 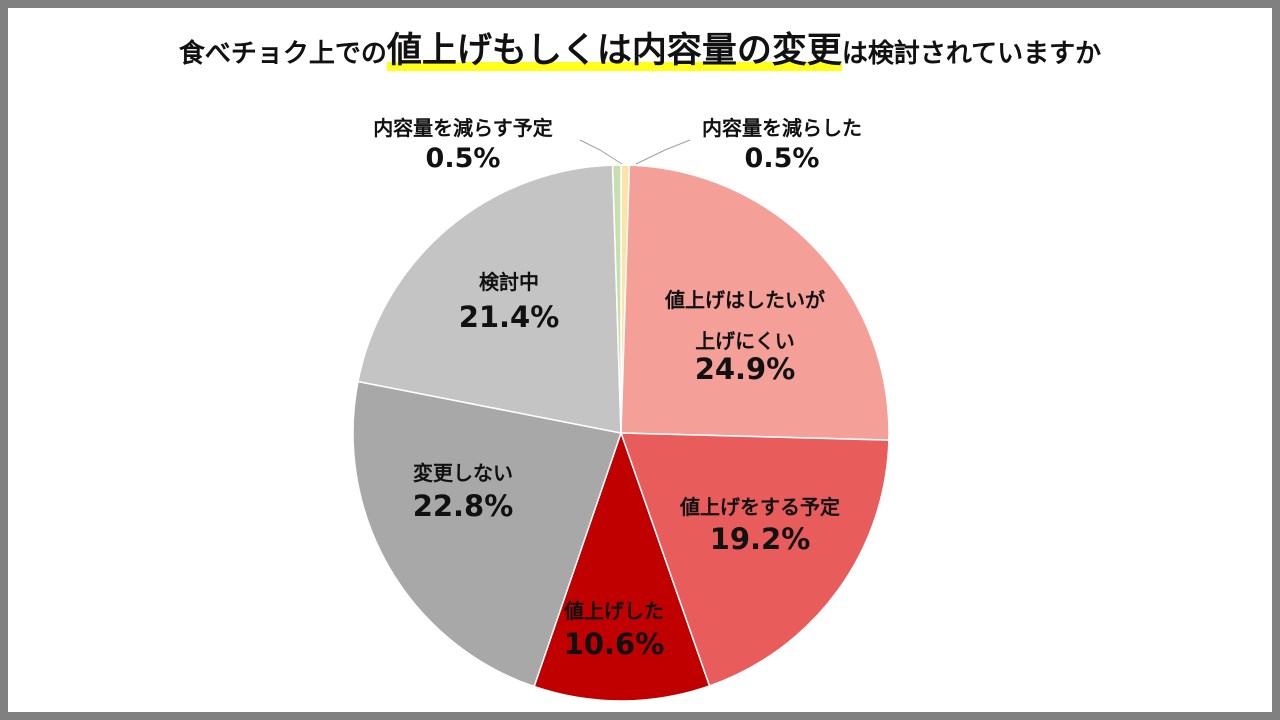 I want to click on slice-value-5: 22.8%, so click(x=463, y=506).